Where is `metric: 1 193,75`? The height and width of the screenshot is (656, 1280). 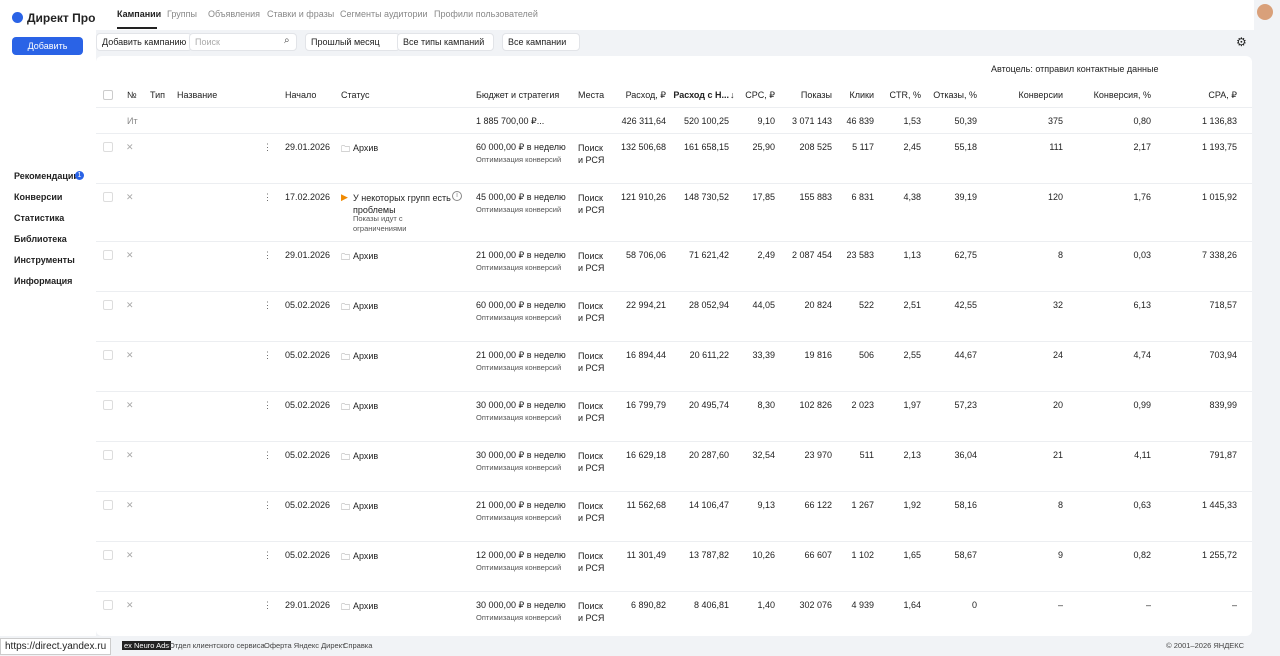
metric: 1 193,75 is located at coordinates (1219, 147).